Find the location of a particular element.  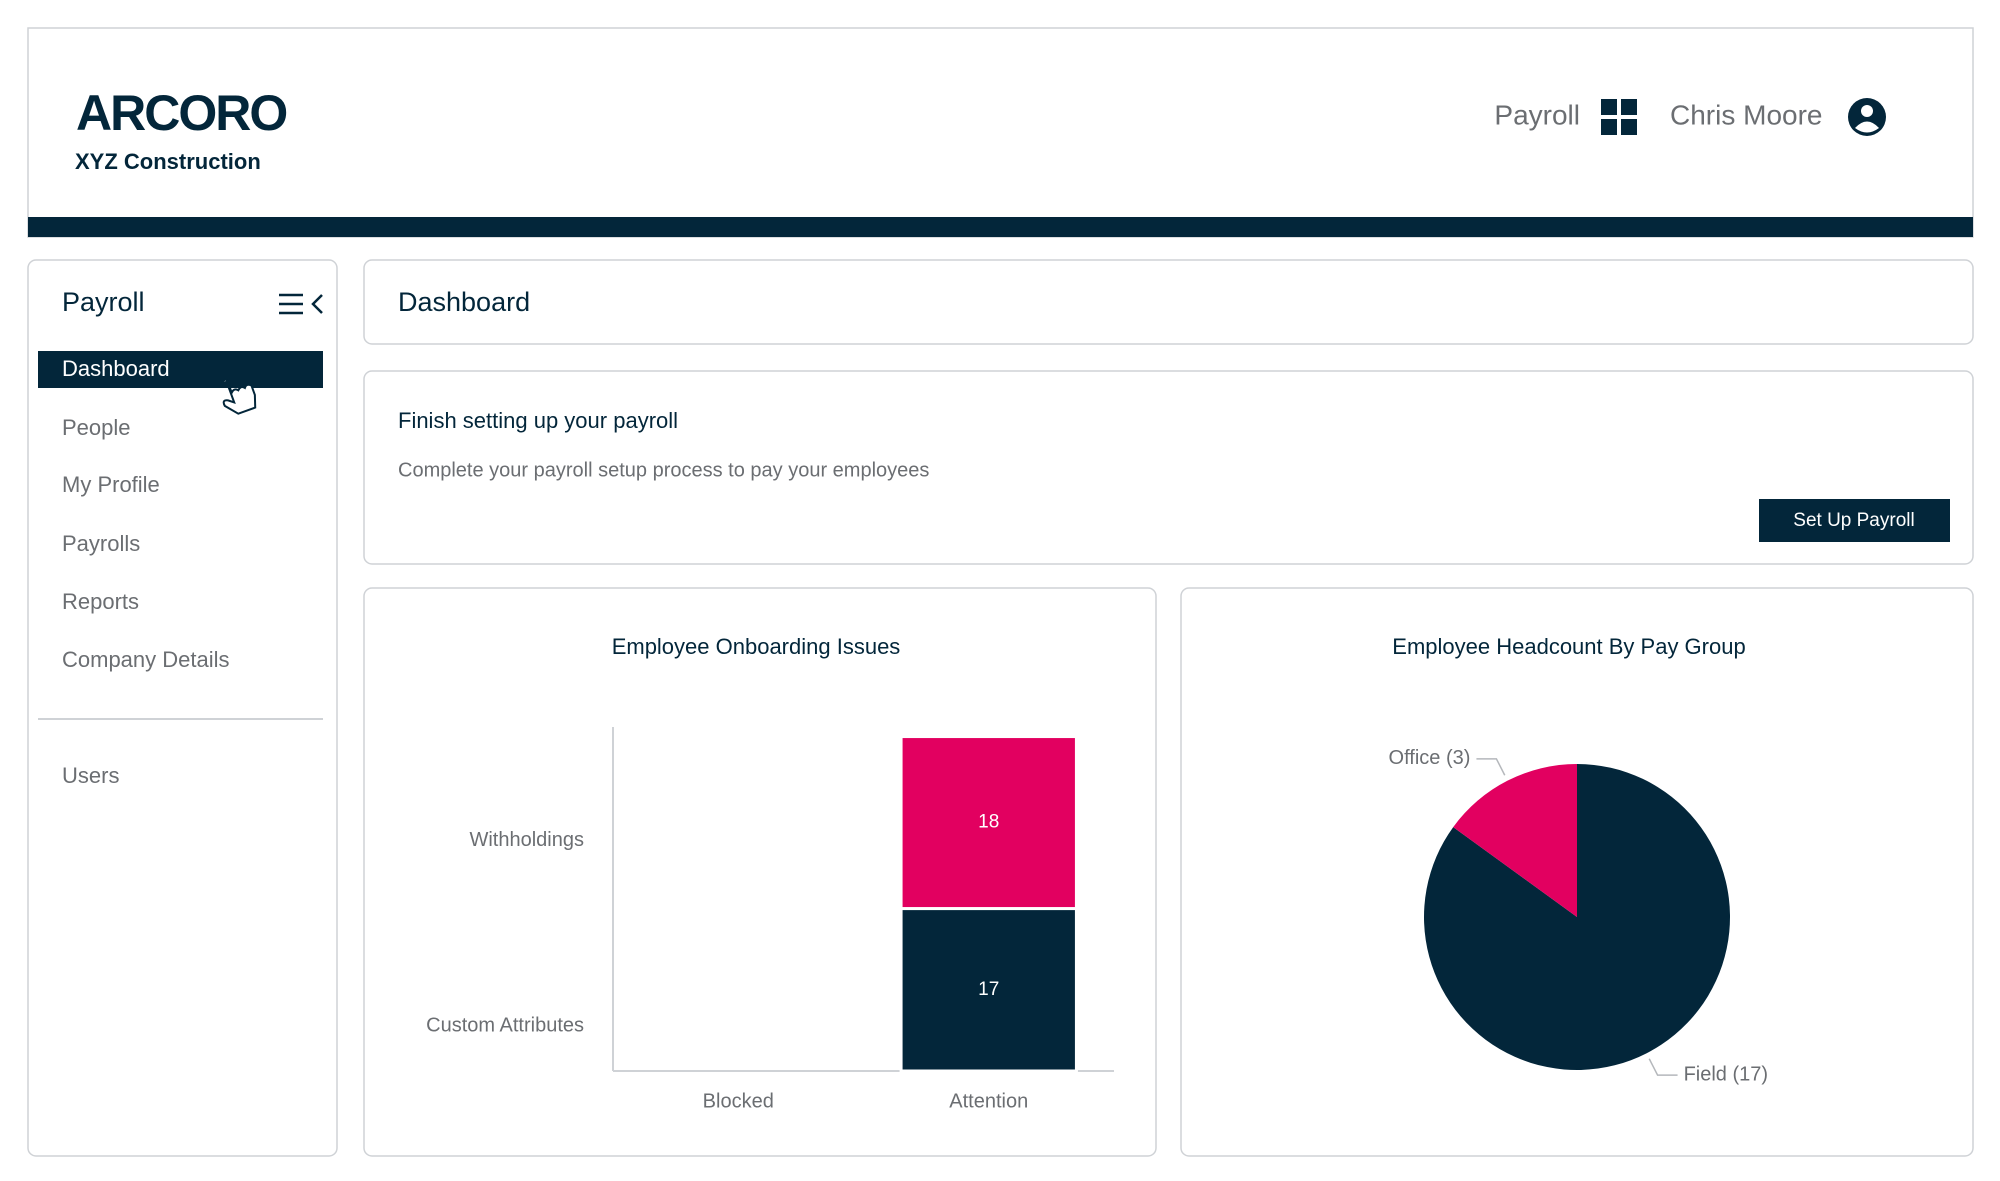

nav-item: Company Details is located at coordinates (146, 659).